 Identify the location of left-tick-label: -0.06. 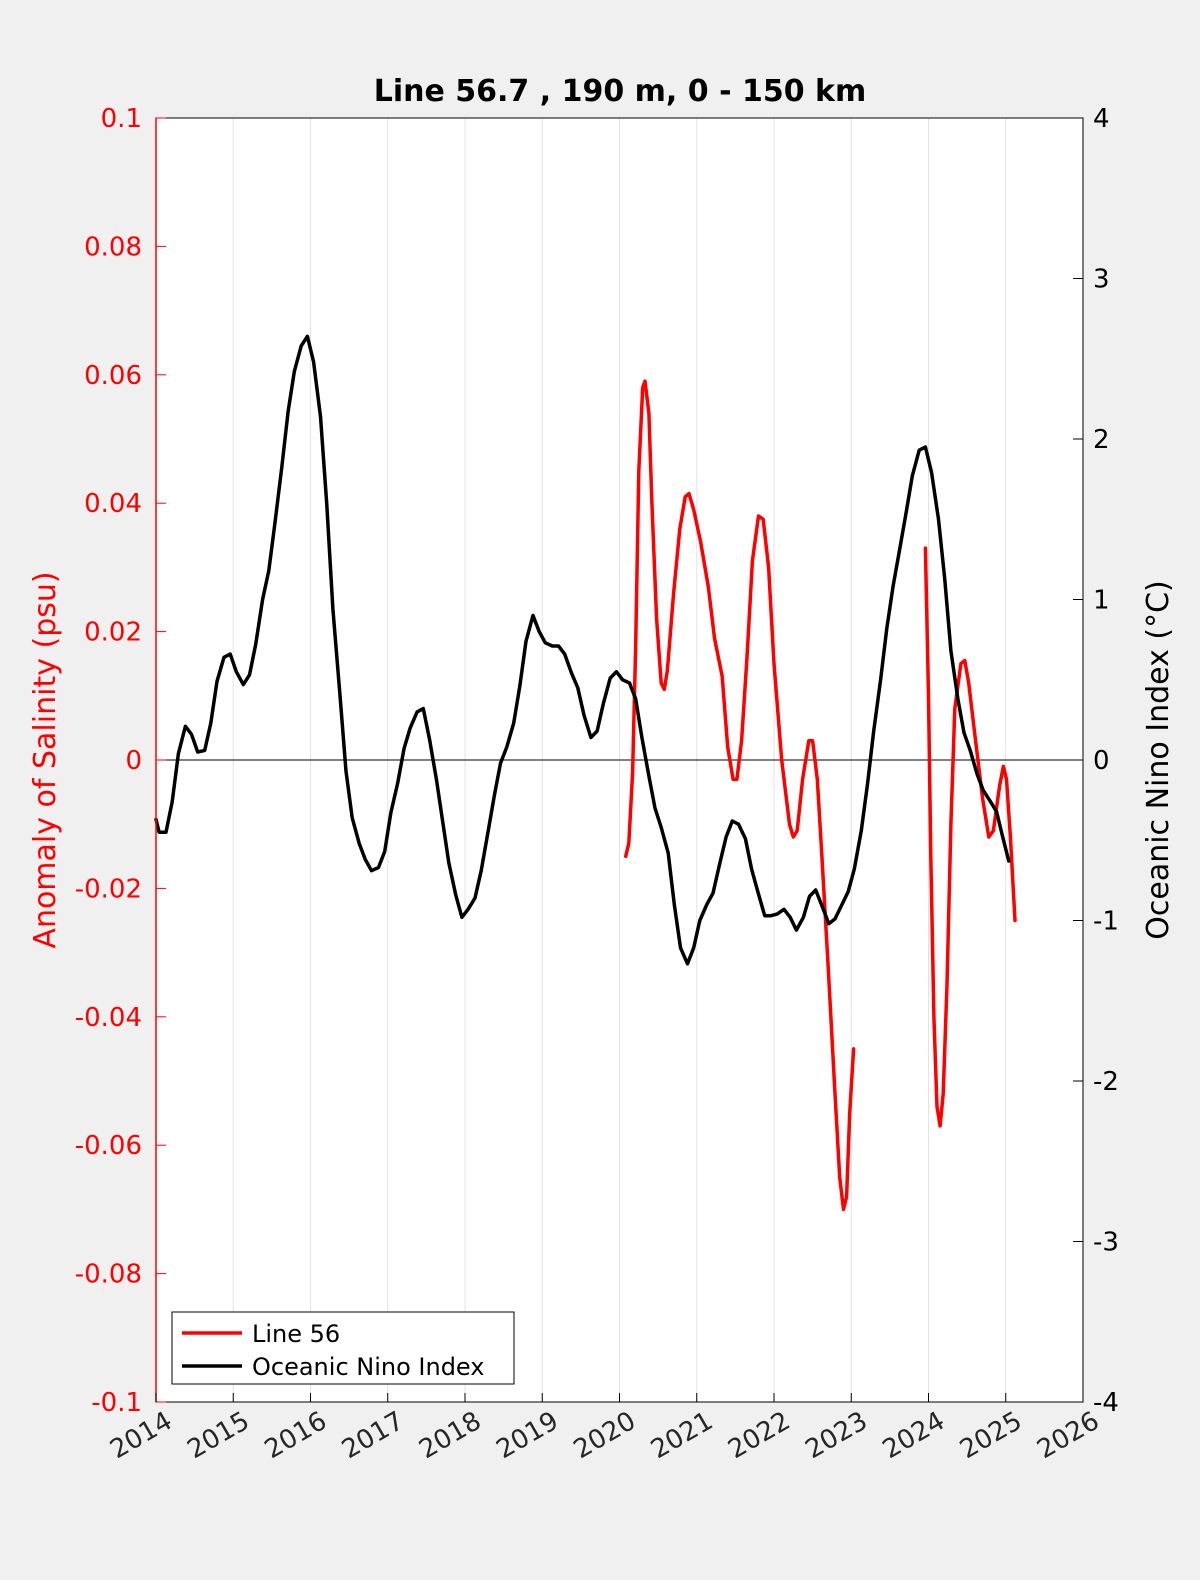
(108, 1146).